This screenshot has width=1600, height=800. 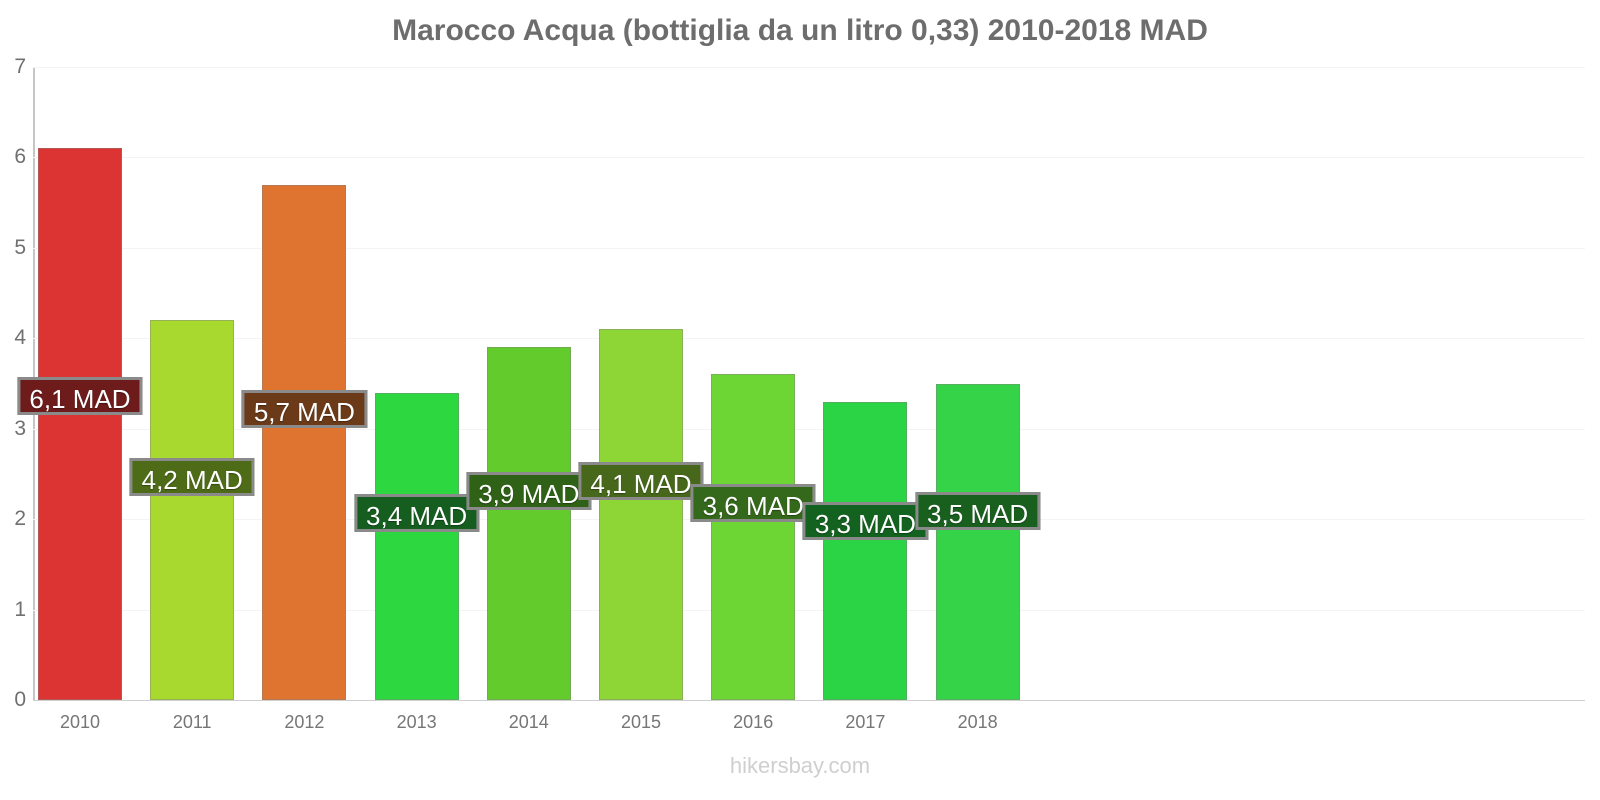 I want to click on value-label-2012: 5,7 MAD, so click(x=304, y=409).